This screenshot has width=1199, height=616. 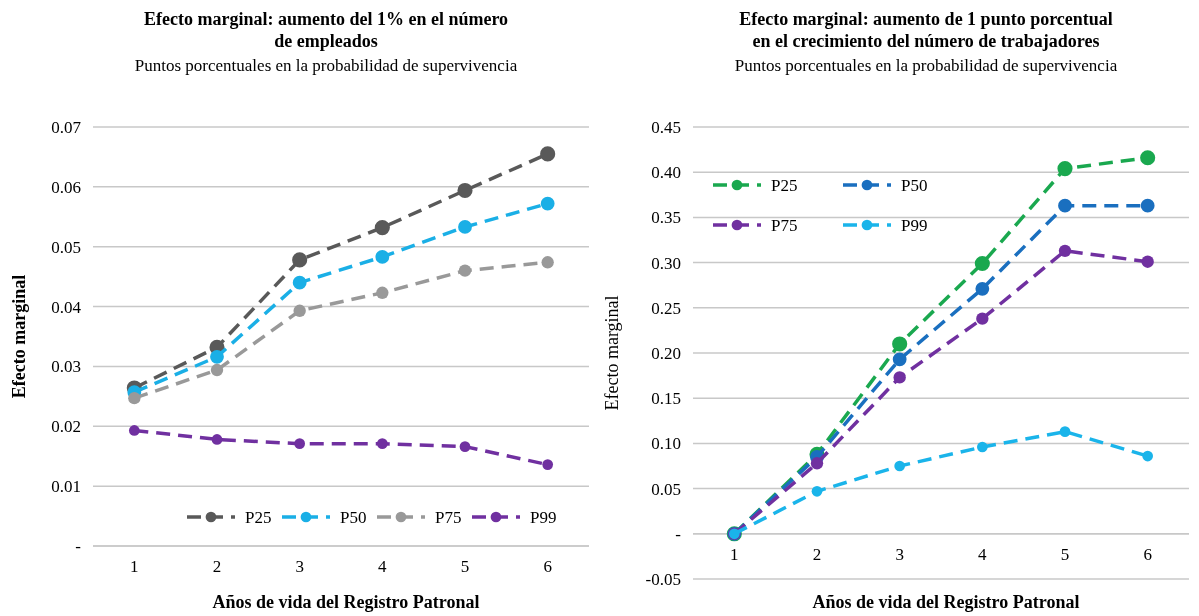 I want to click on y-tick-label: 0.01, so click(x=66, y=487).